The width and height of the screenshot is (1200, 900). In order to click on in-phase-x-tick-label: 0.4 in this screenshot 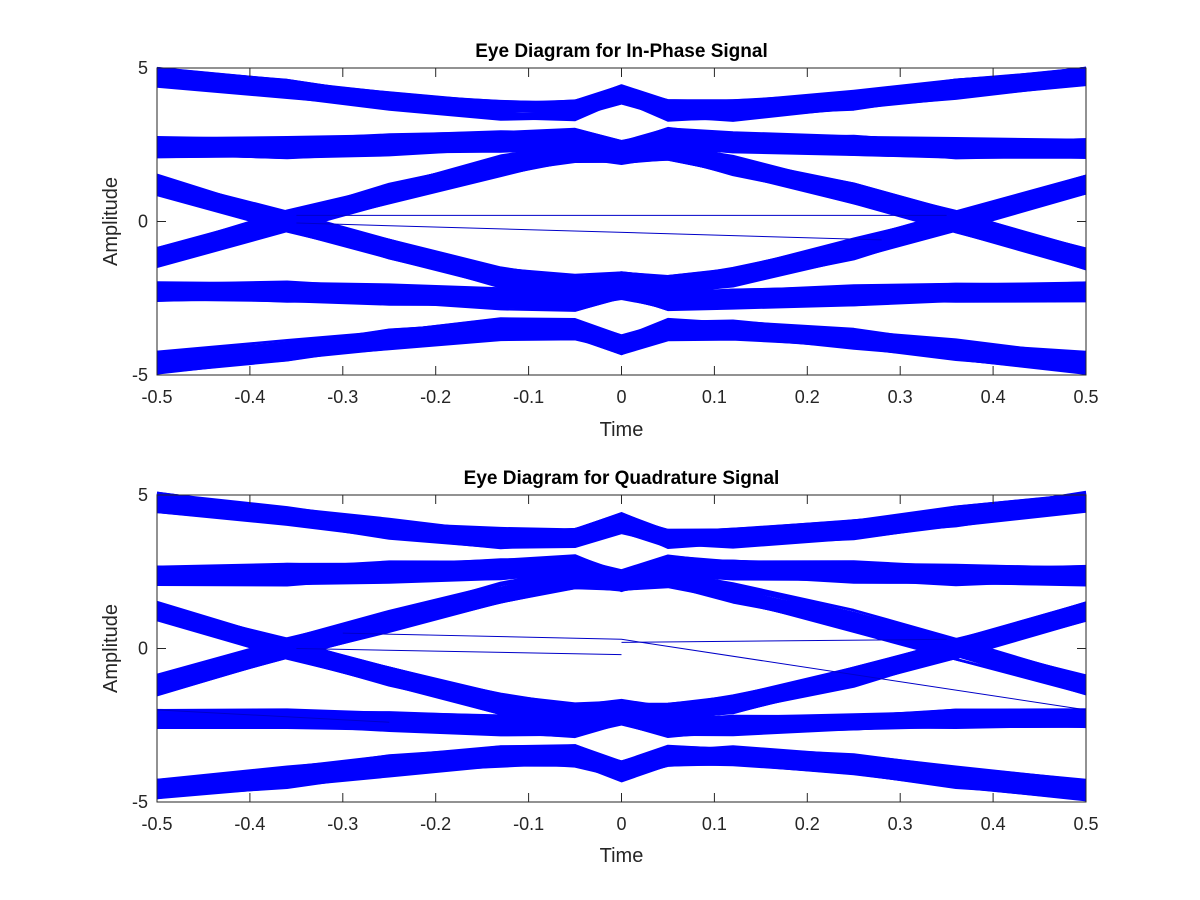, I will do `click(993, 397)`.